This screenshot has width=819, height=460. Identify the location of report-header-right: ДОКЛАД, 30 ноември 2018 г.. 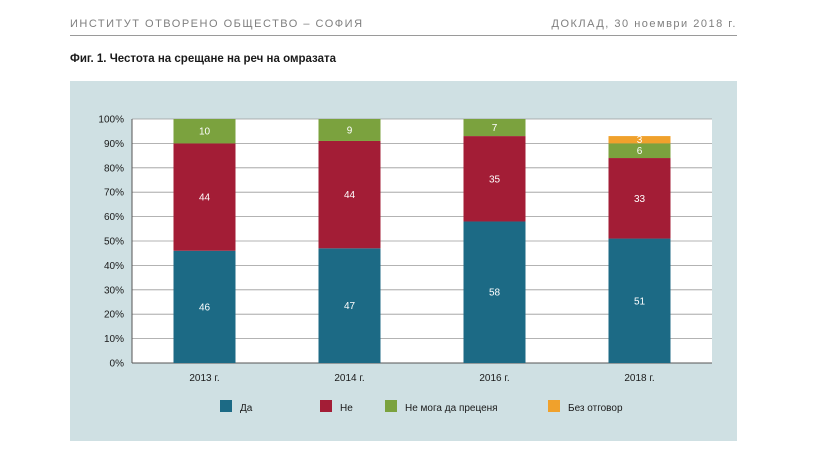
(644, 24).